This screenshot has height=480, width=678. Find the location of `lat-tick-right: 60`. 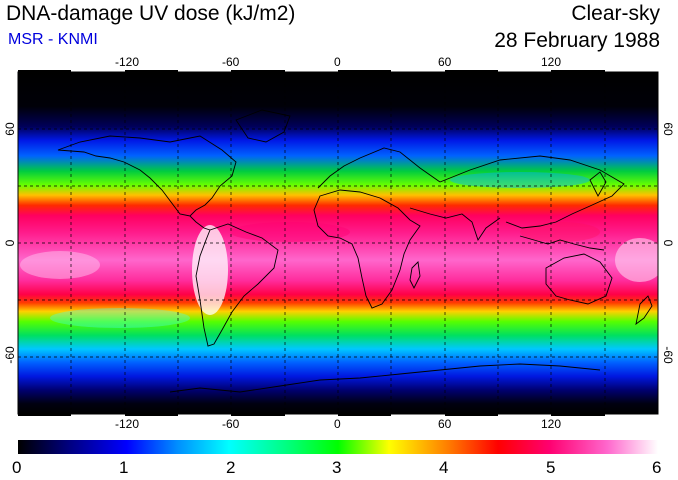

lat-tick-right: 60 is located at coordinates (668, 129).